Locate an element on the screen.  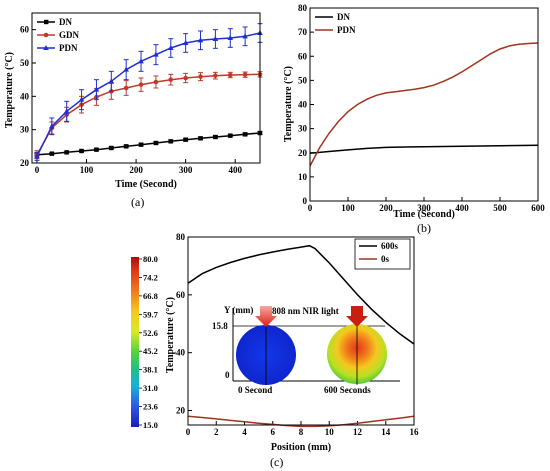
legend-c: 600s 0s is located at coordinates (382, 254).